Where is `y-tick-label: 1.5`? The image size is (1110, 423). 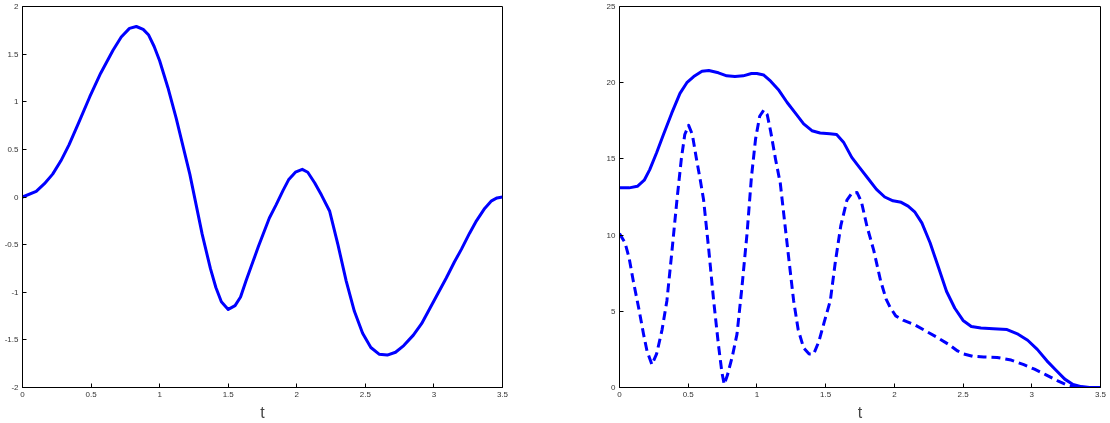
y-tick-label: 1.5 is located at coordinates (13, 54).